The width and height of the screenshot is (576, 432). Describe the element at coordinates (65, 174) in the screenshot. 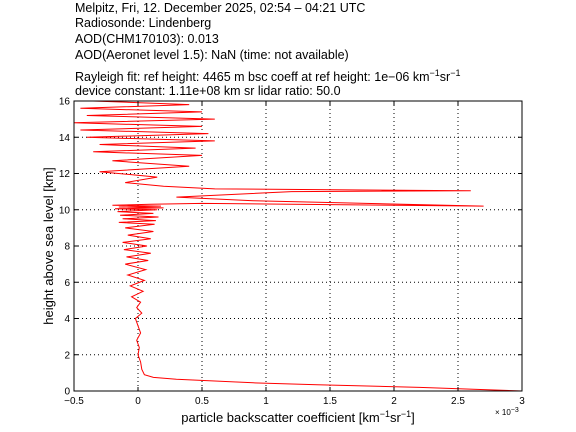

I see `y-tick-label: 12` at that location.